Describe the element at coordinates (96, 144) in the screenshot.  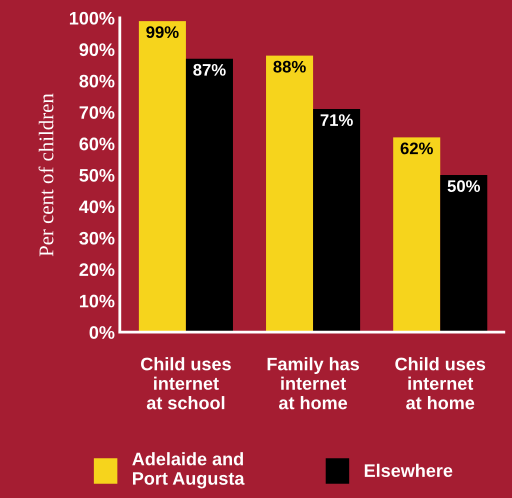
I see `y-tick-label: 60%` at that location.